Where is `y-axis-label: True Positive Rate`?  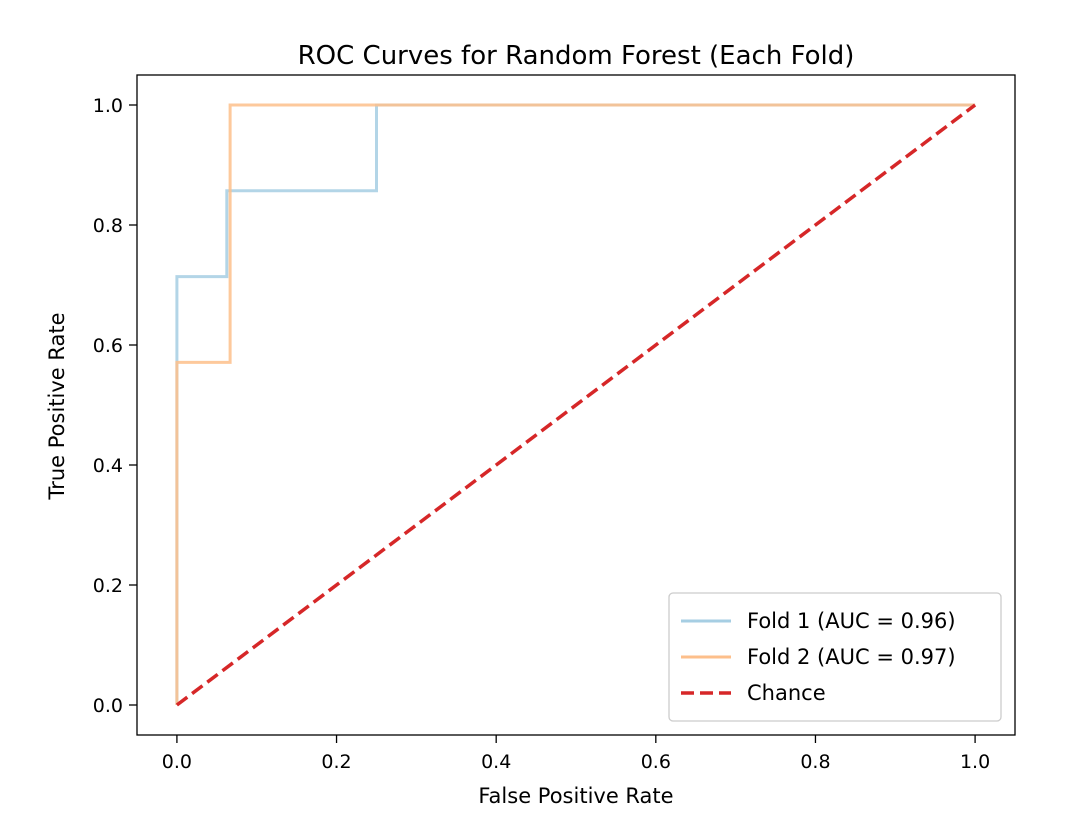
y-axis-label: True Positive Rate is located at coordinates (57, 406).